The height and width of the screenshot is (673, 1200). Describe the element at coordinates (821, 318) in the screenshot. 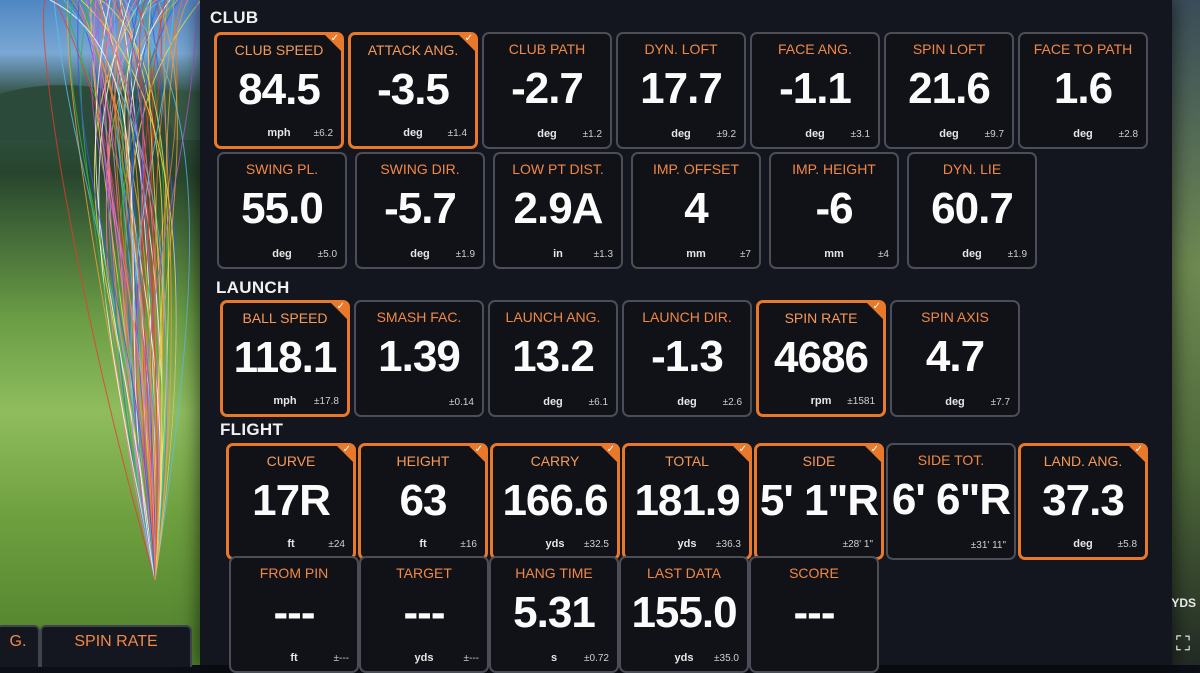

I see `metric-label: SPIN RATE` at that location.